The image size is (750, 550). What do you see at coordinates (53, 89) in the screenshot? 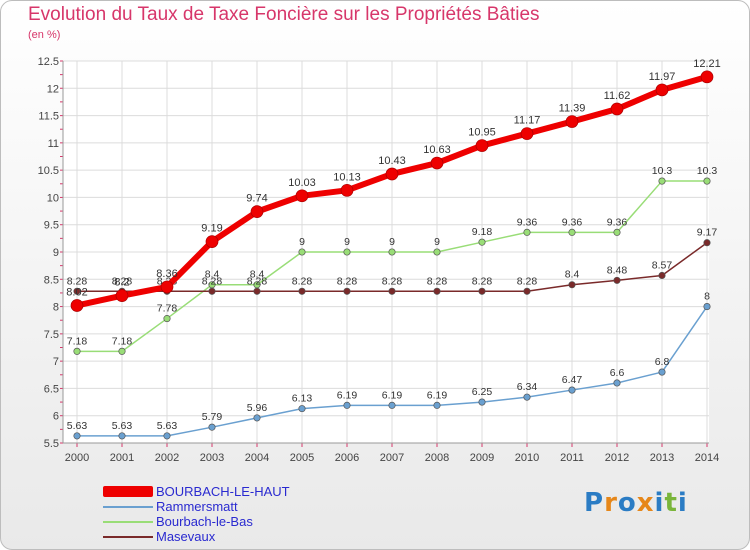
I see `y-tick-label: 12` at bounding box center [53, 89].